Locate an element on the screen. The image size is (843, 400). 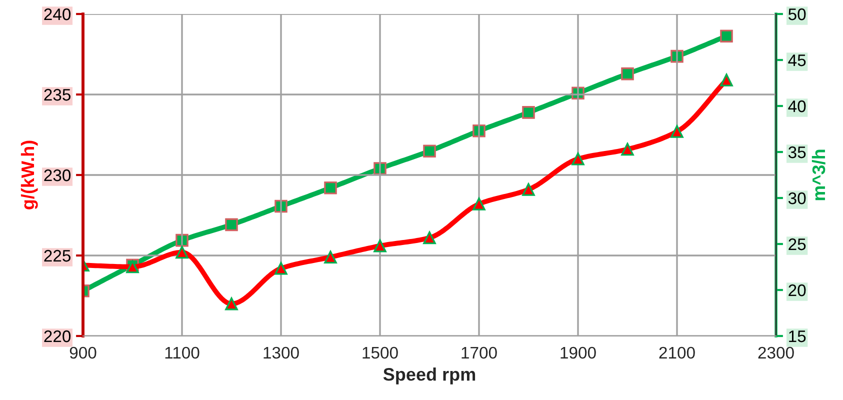
x-tick-label: 2300 is located at coordinates (776, 352).